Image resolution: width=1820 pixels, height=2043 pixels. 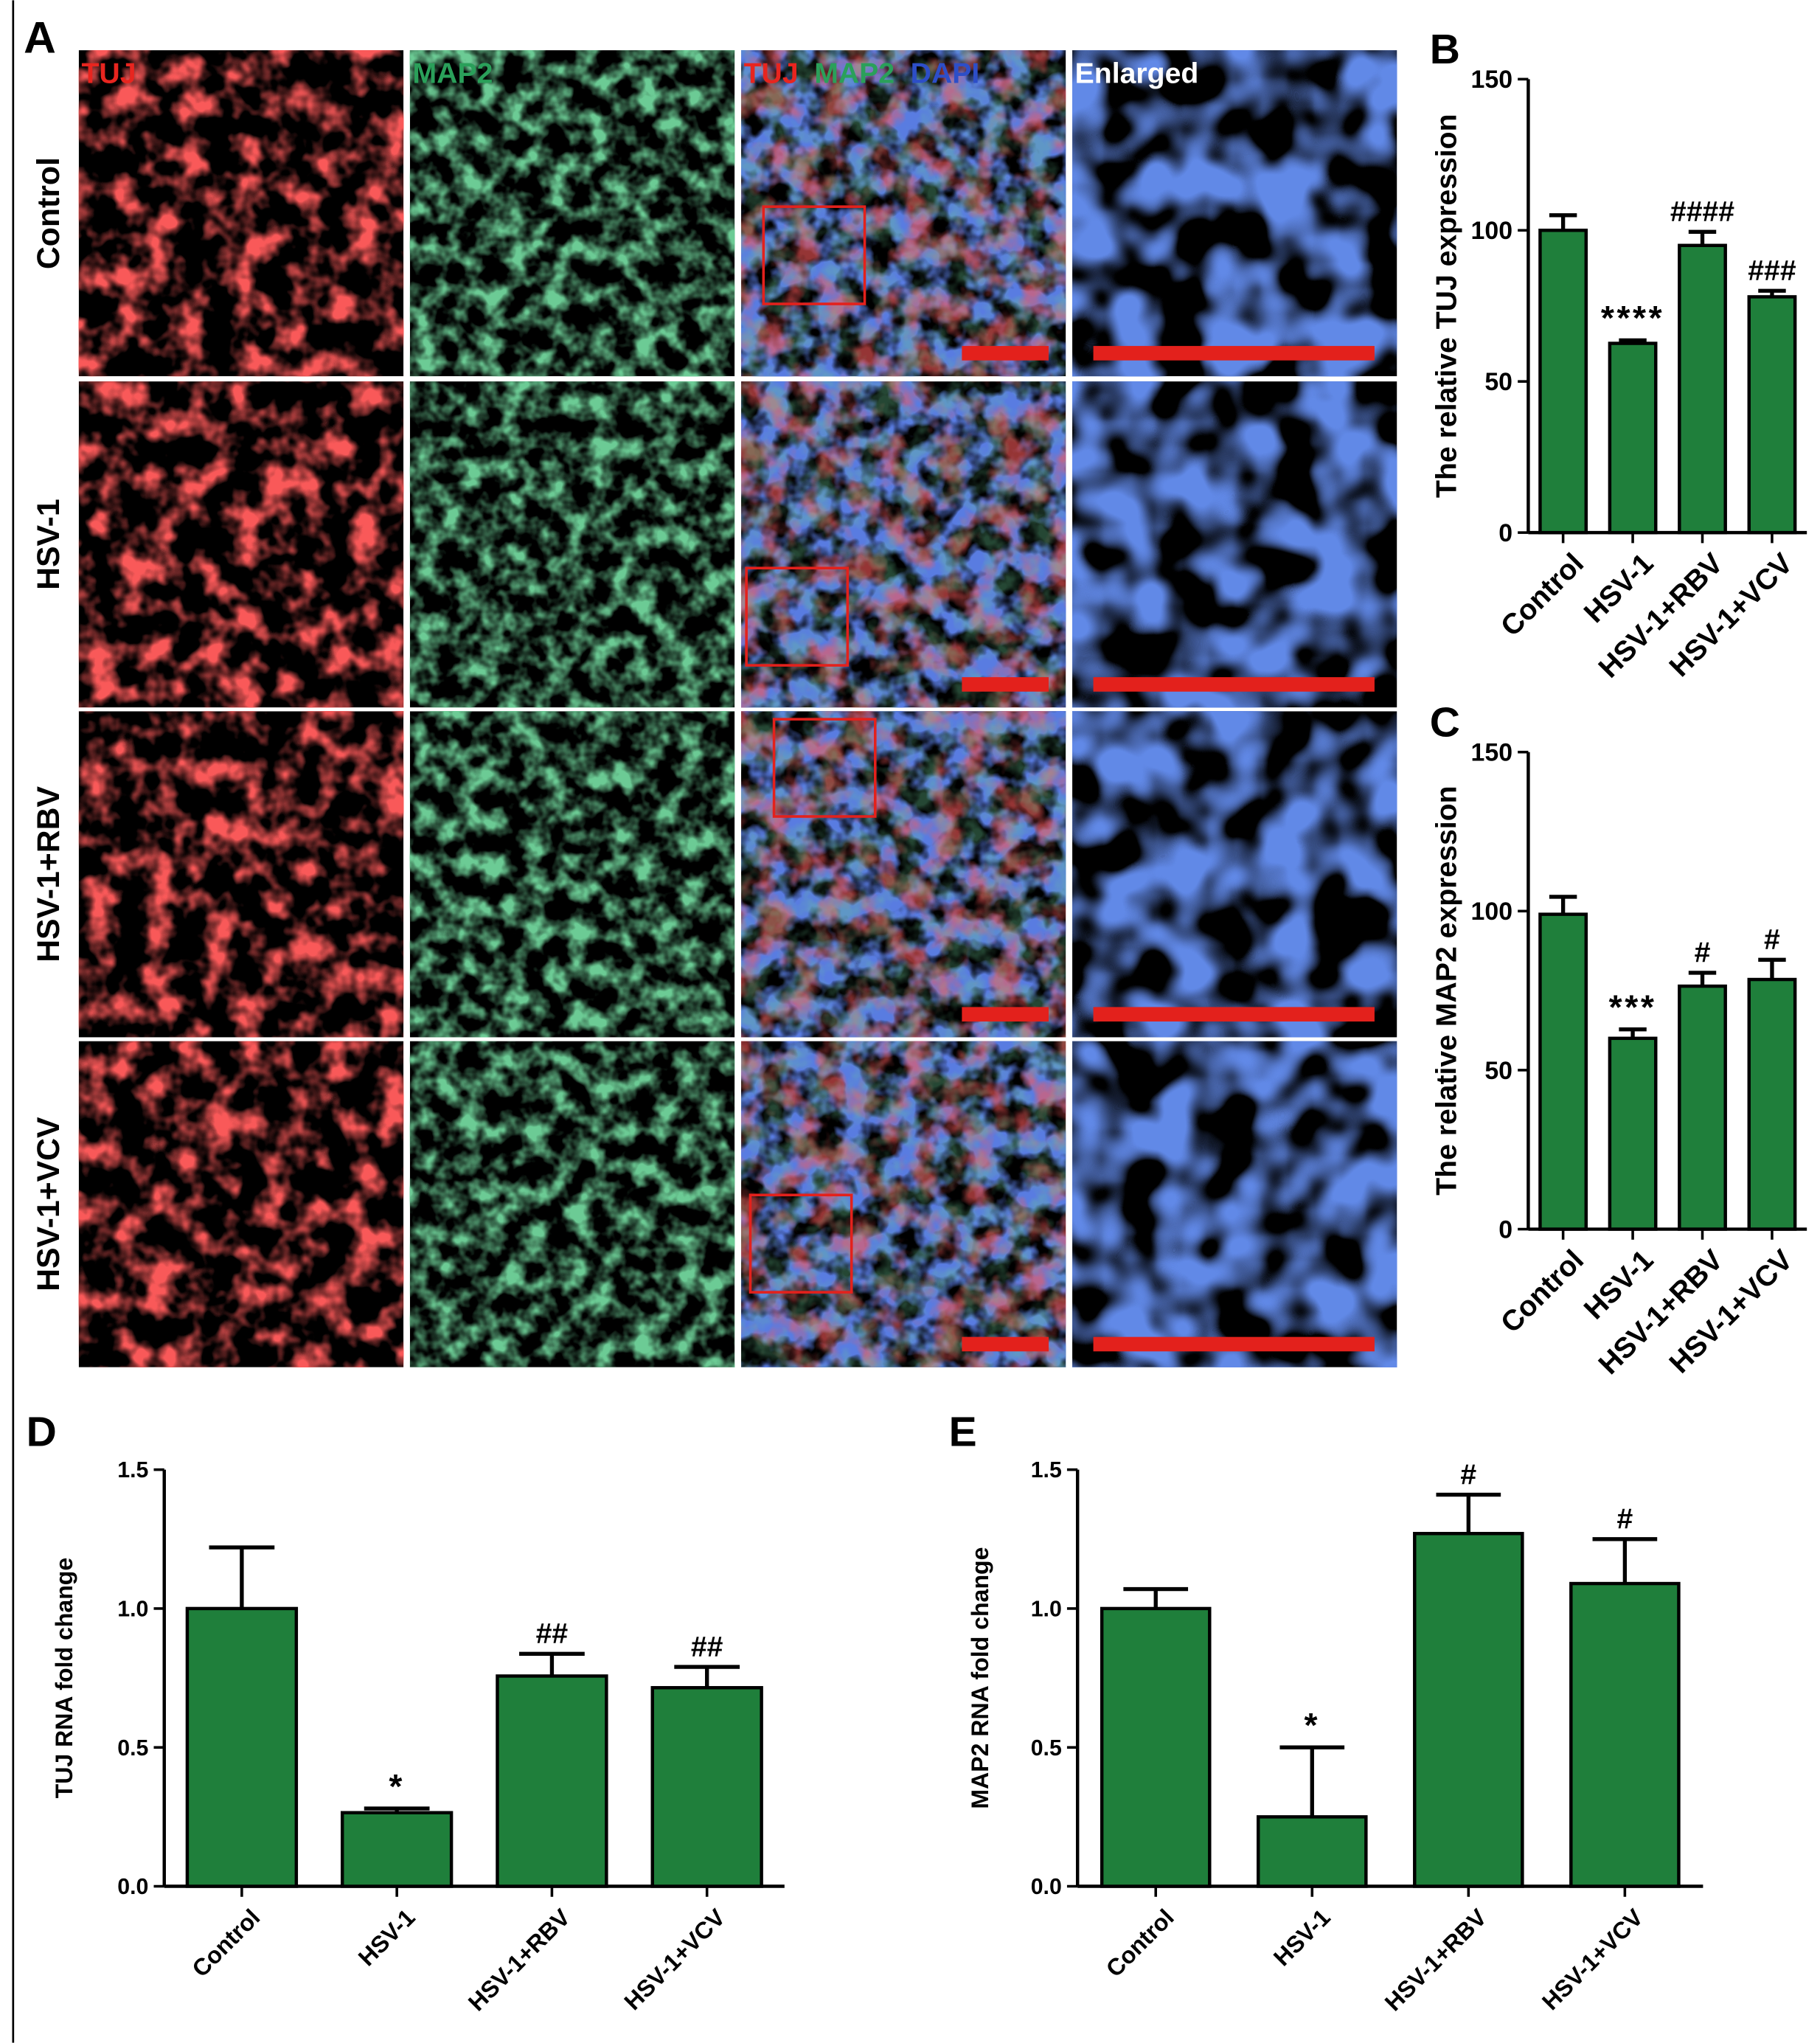 What do you see at coordinates (1772, 271) in the screenshot?
I see `significance-mark: ###` at bounding box center [1772, 271].